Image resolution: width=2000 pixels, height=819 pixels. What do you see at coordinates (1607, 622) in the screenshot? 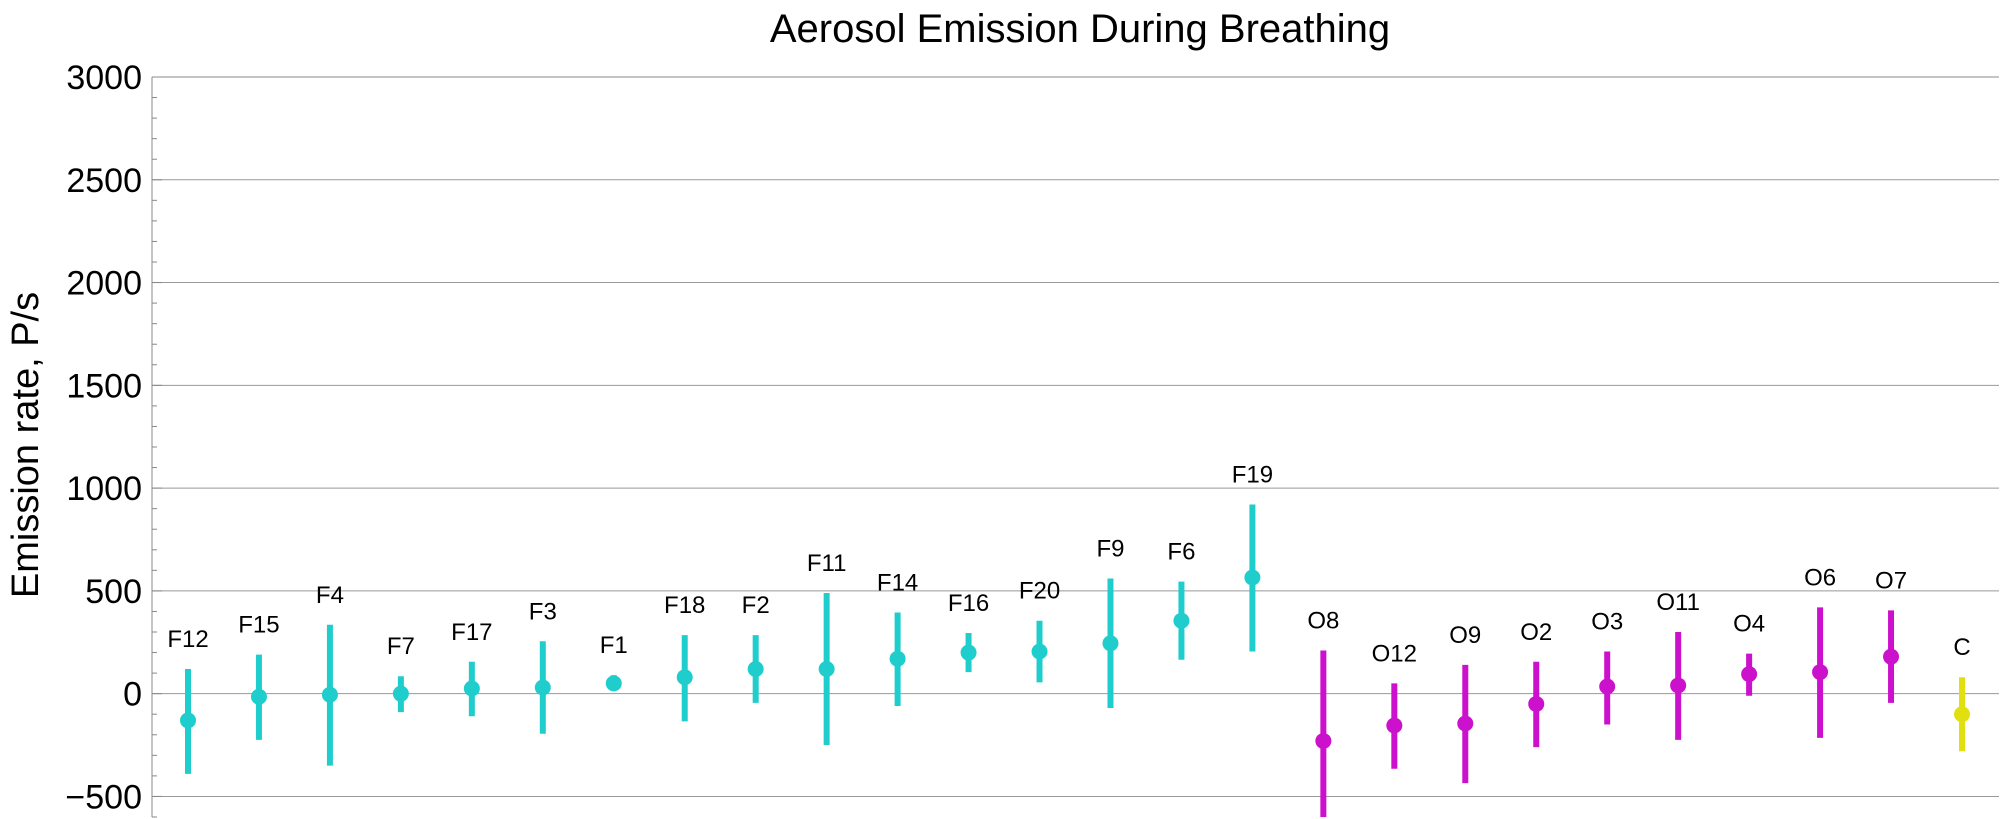
I see `point-label: O3` at bounding box center [1607, 622].